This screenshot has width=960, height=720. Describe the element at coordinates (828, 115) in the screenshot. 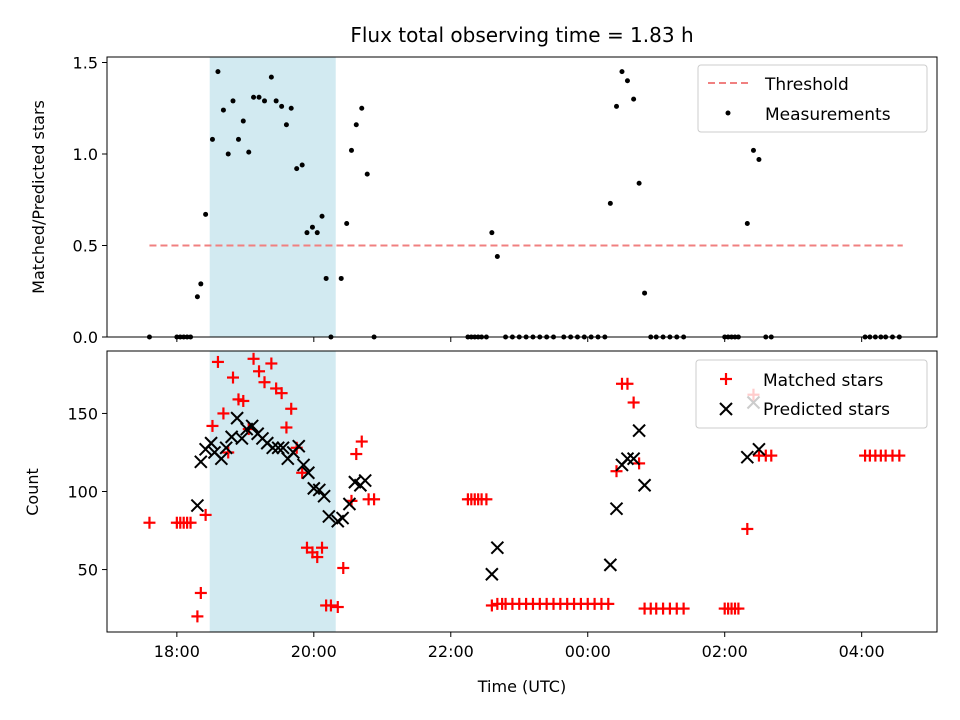

I see `legend-measurements-label: Measurements` at that location.